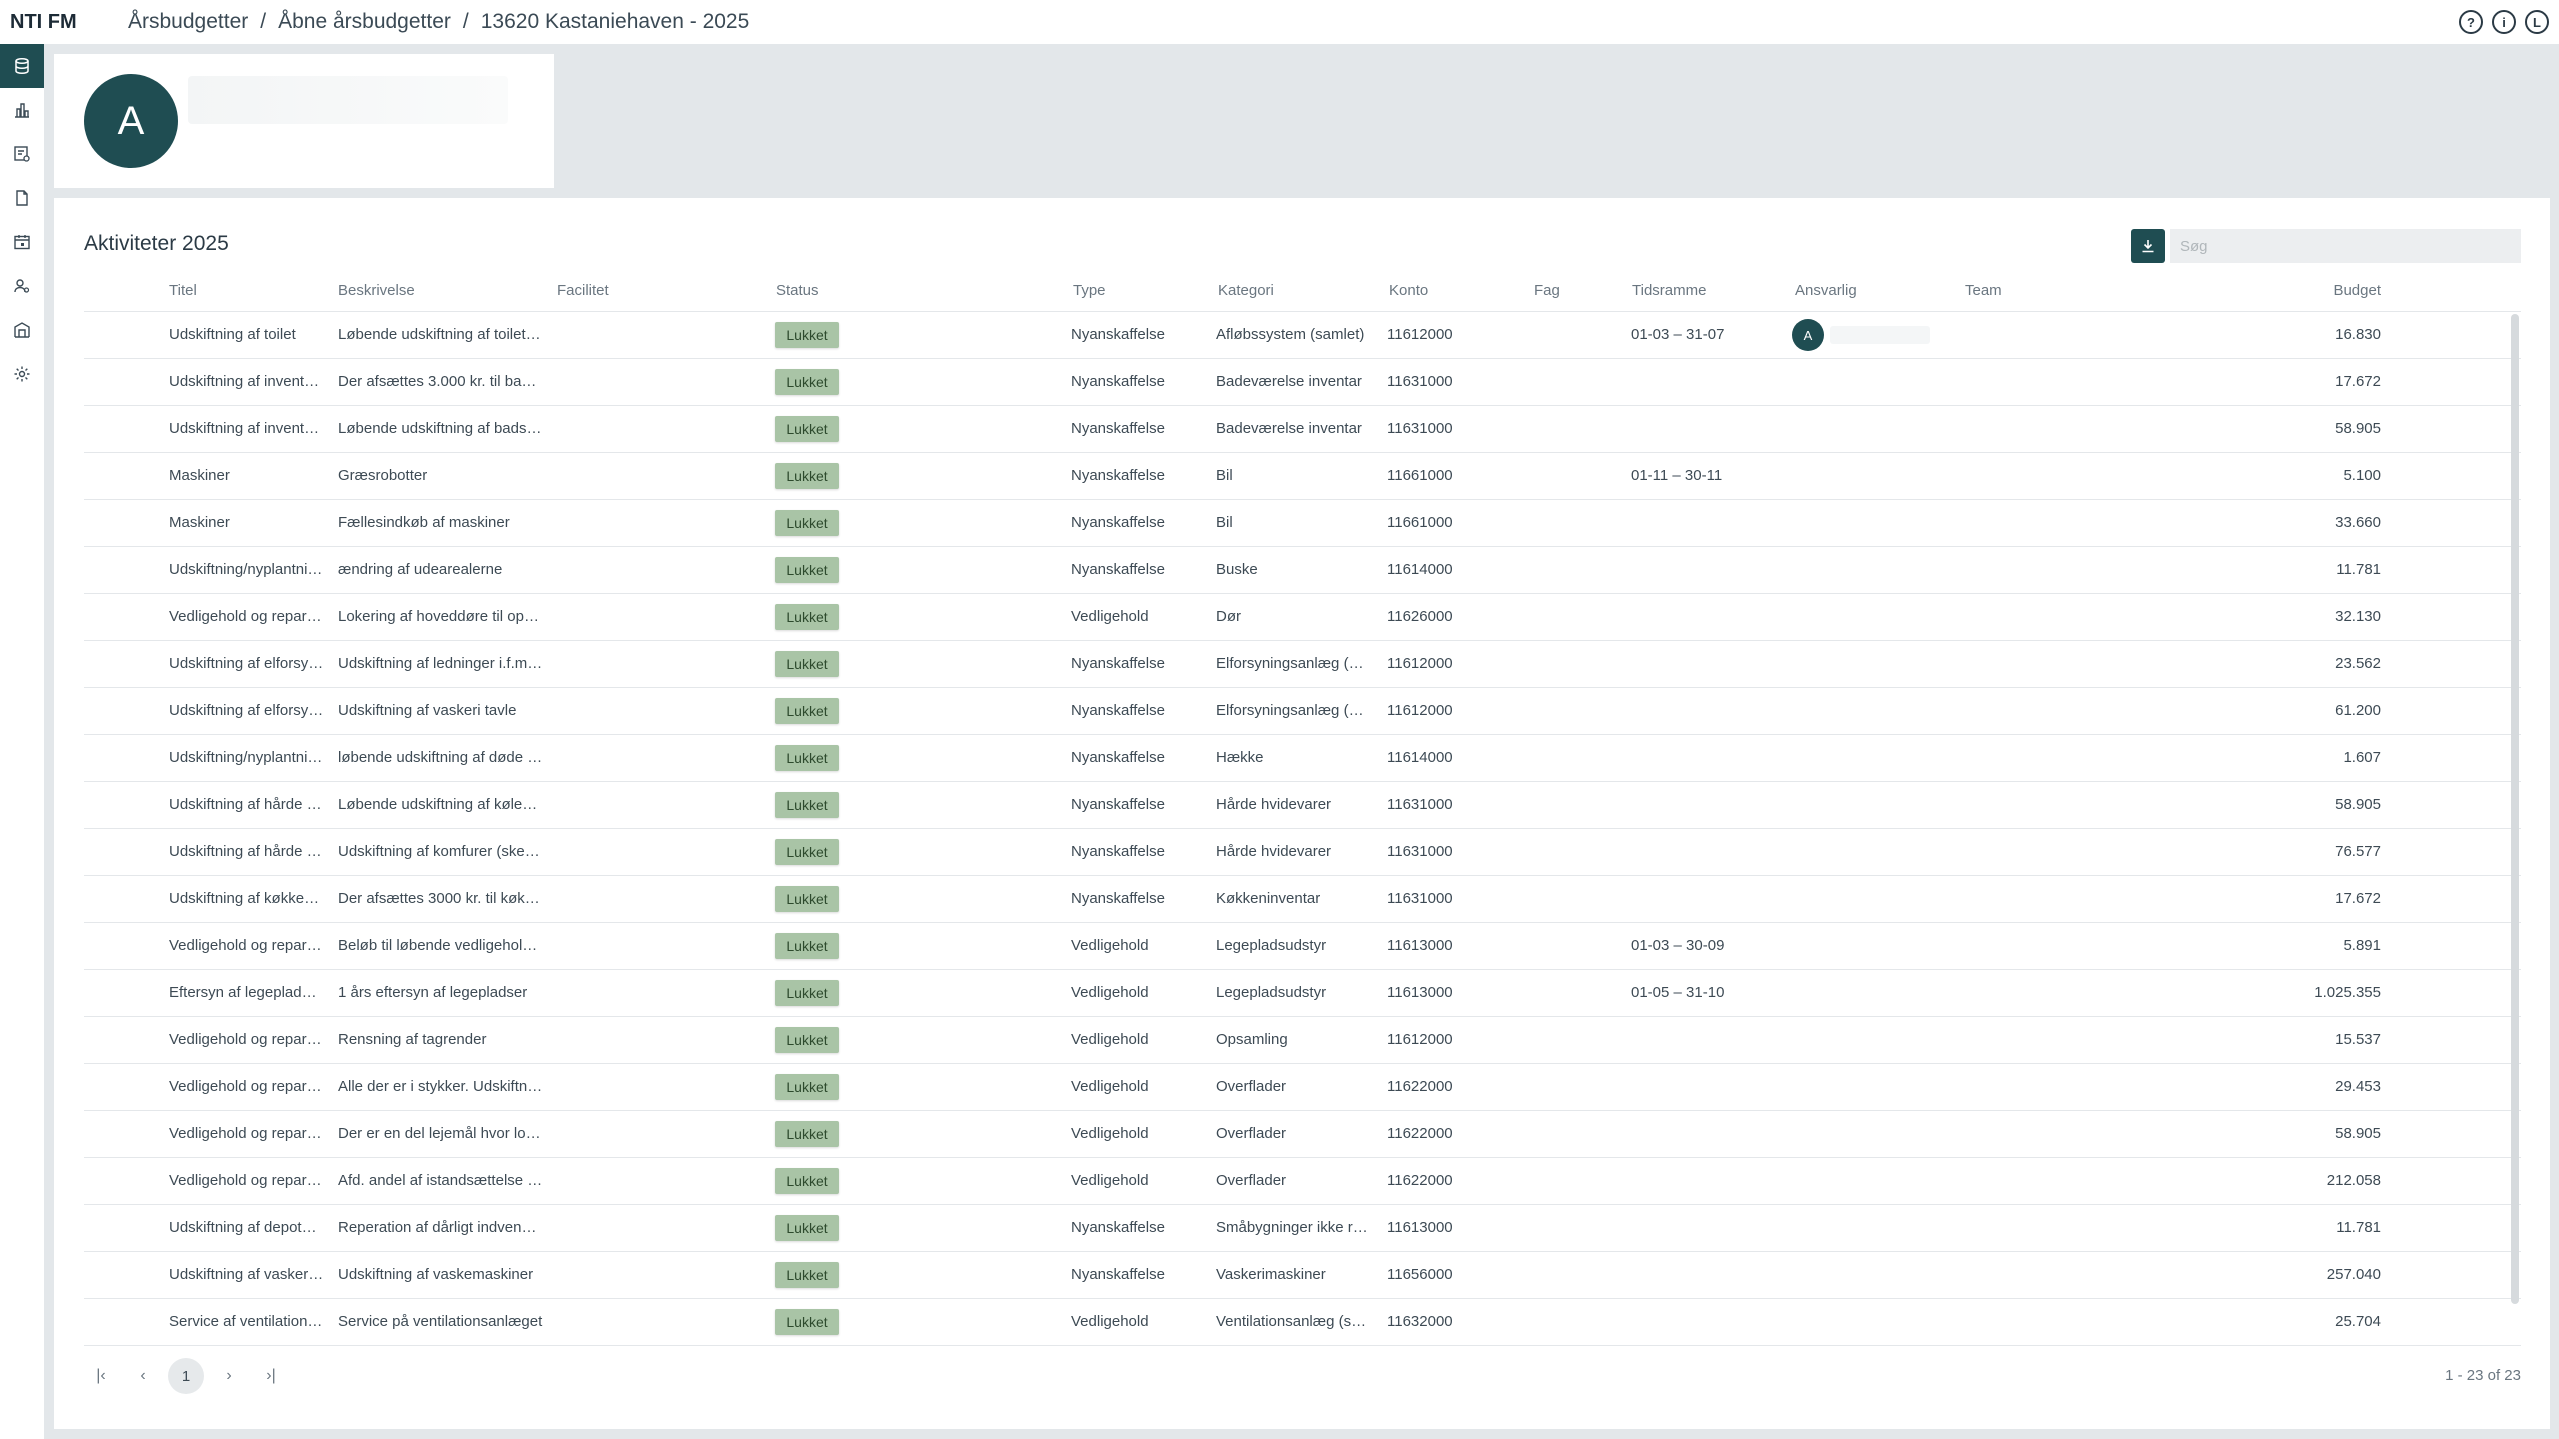 The height and width of the screenshot is (1439, 2559). Describe the element at coordinates (1678, 945) in the screenshot. I see `cell-timeframe: 01-03 – 30-09` at that location.